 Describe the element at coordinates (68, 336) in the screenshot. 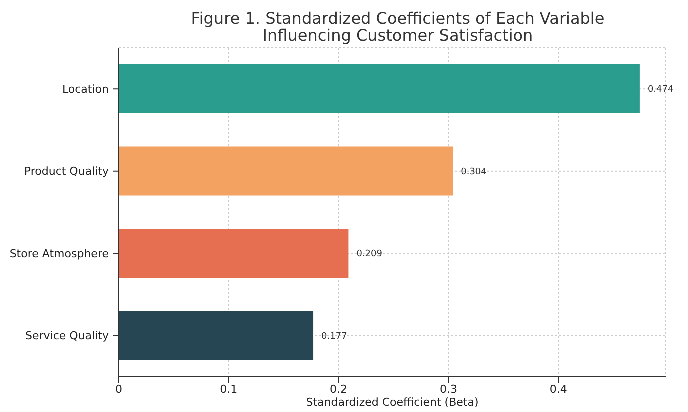

I see `y-tick-label: Service Quality` at that location.